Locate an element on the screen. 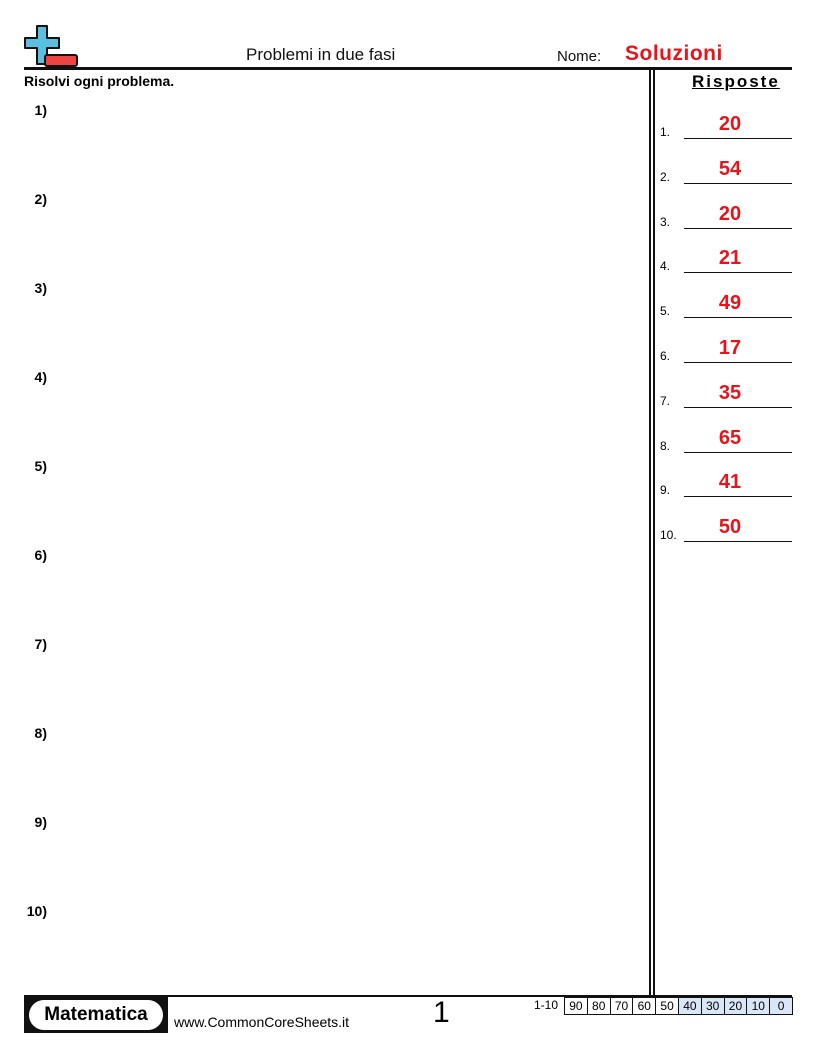  answer-row: 8. 65 is located at coordinates (726, 438).